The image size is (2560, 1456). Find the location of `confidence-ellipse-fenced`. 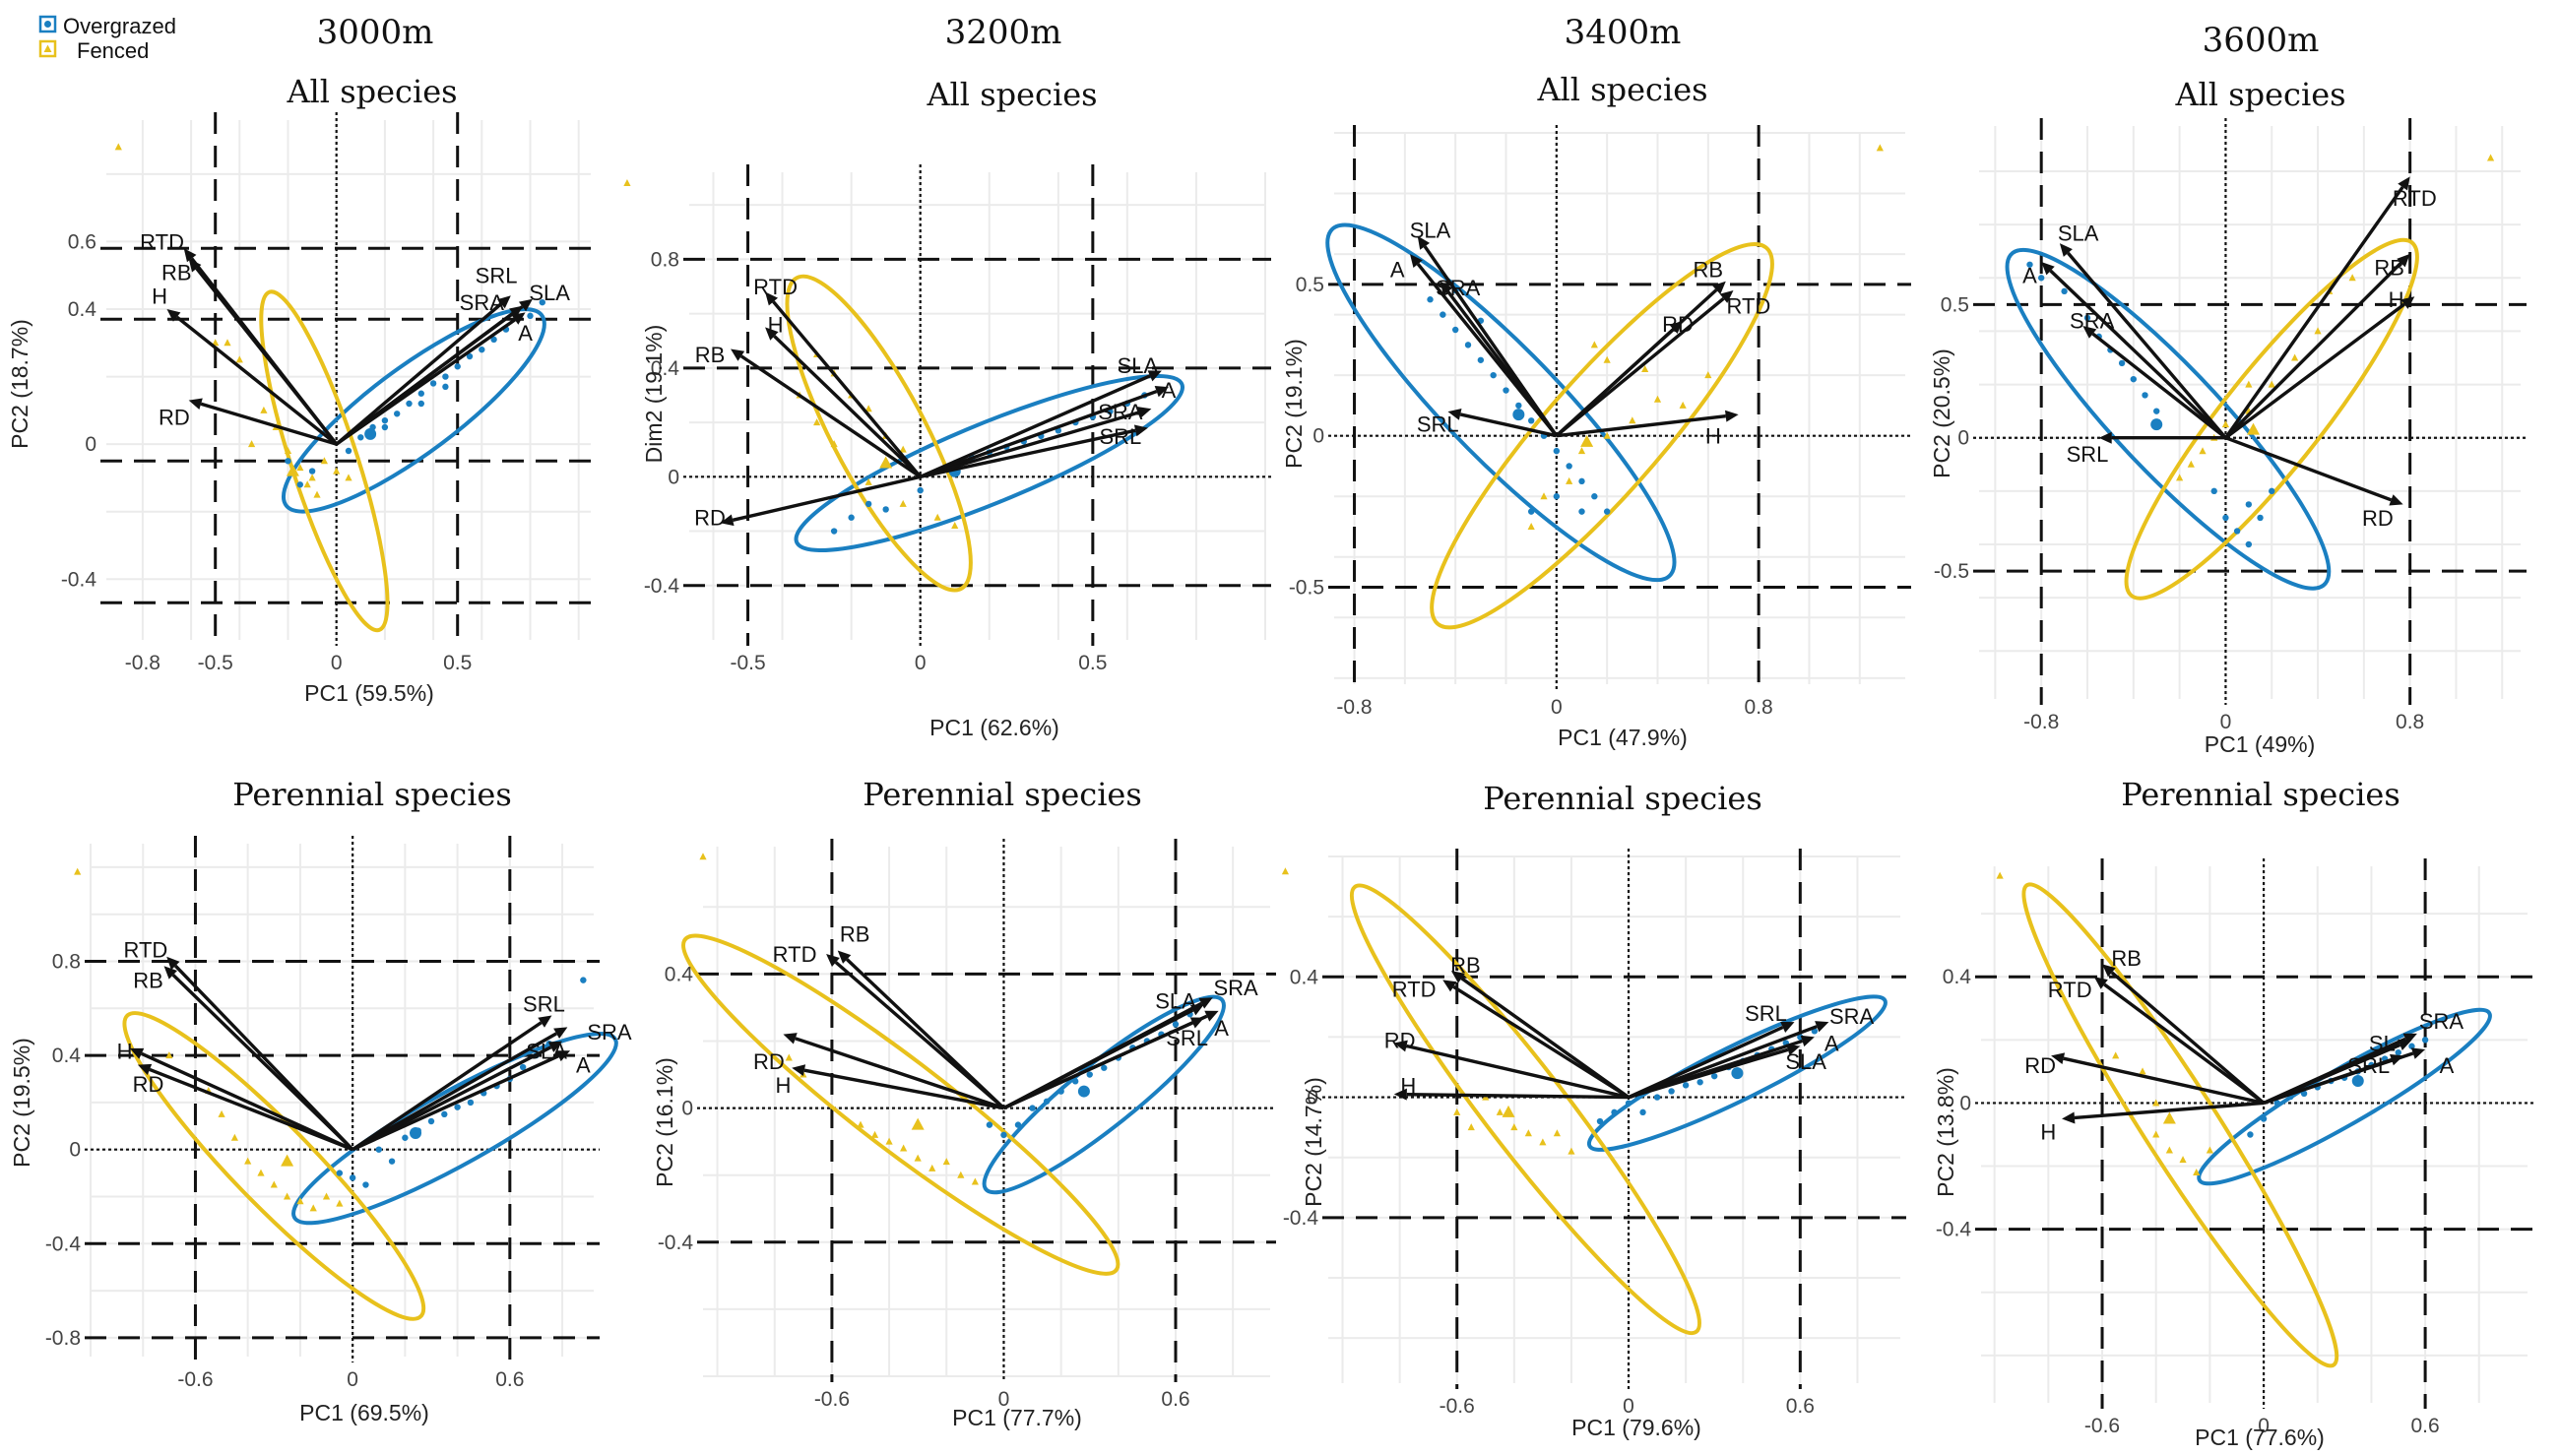

confidence-ellipse-fenced is located at coordinates (274, 1166).